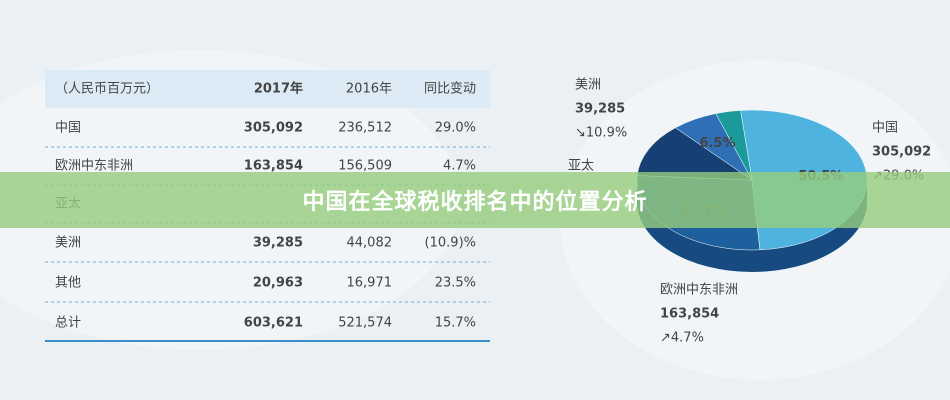 The height and width of the screenshot is (400, 950). Describe the element at coordinates (273, 166) in the screenshot. I see `table-cell: 163,854` at that location.